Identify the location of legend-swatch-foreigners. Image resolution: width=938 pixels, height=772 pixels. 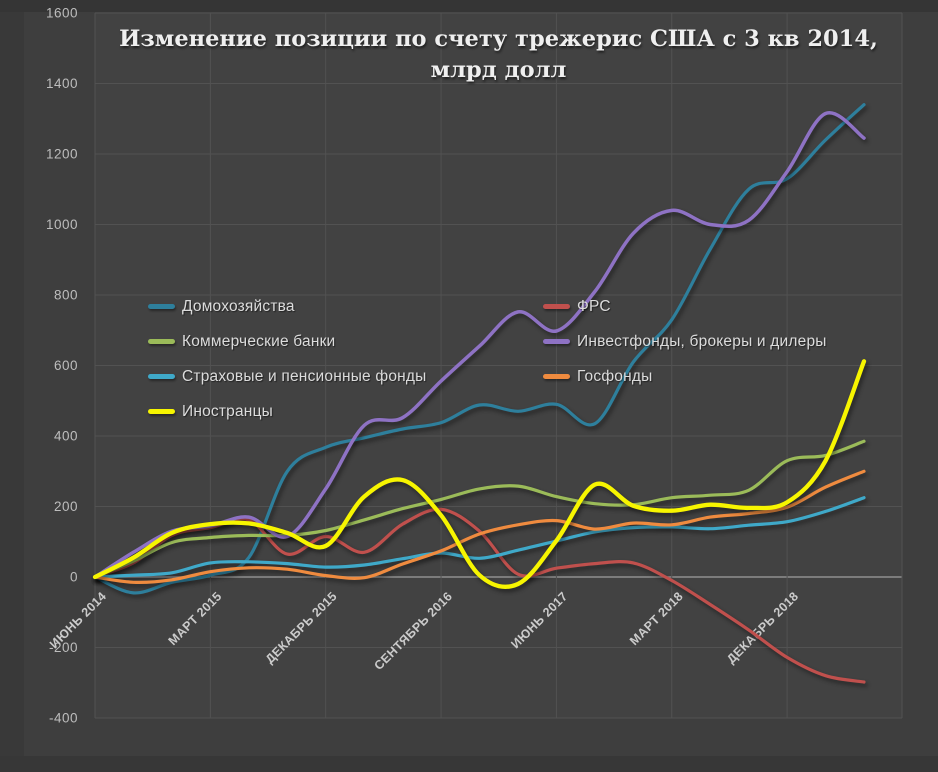
(161, 411).